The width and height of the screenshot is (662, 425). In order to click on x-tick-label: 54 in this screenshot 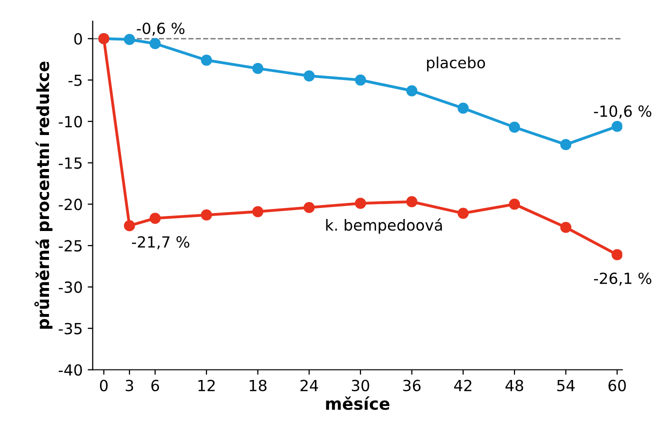, I will do `click(566, 386)`.